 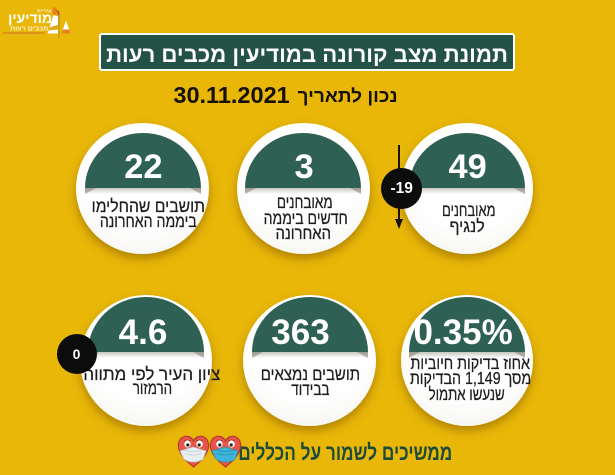 I want to click on svg-text: עיריית, so click(x=44, y=11).